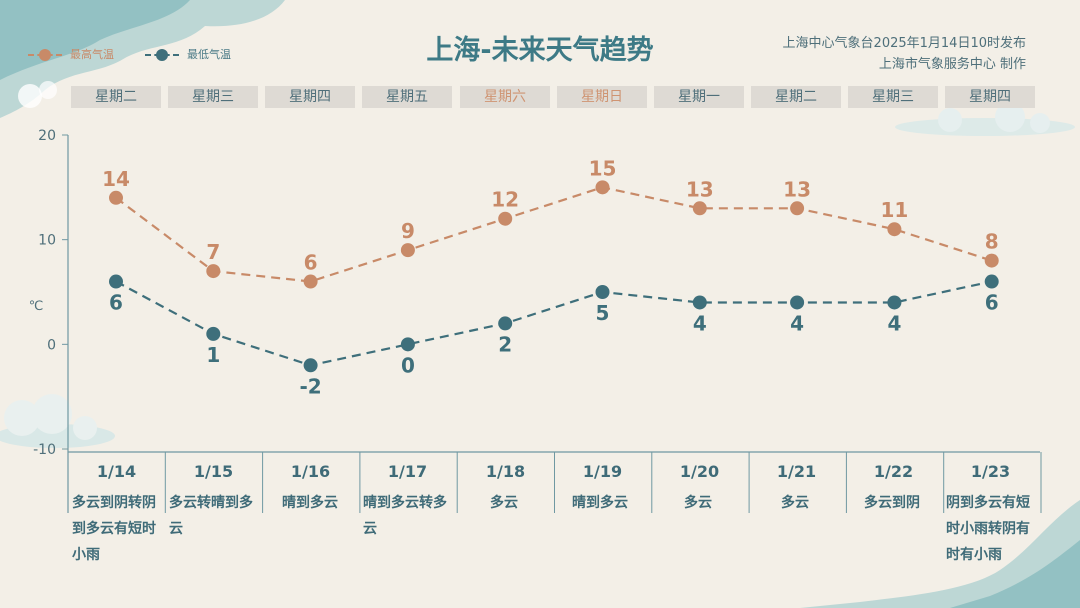  I want to click on weather-description: 多云到阴转阴到多云有短时小雨, so click(114, 529).